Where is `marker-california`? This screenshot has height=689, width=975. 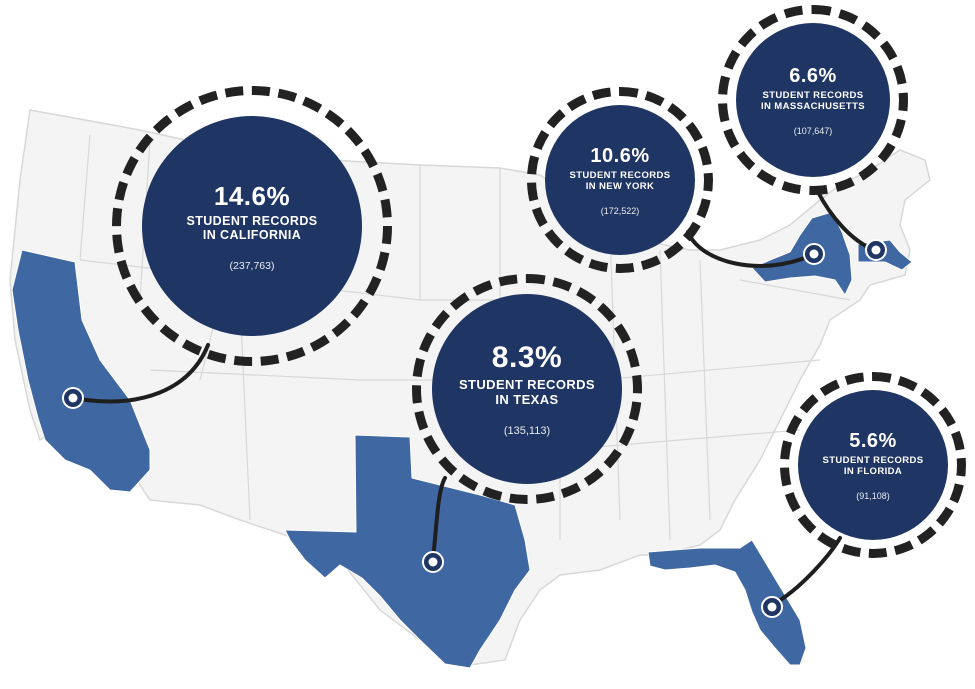
marker-california is located at coordinates (73, 398).